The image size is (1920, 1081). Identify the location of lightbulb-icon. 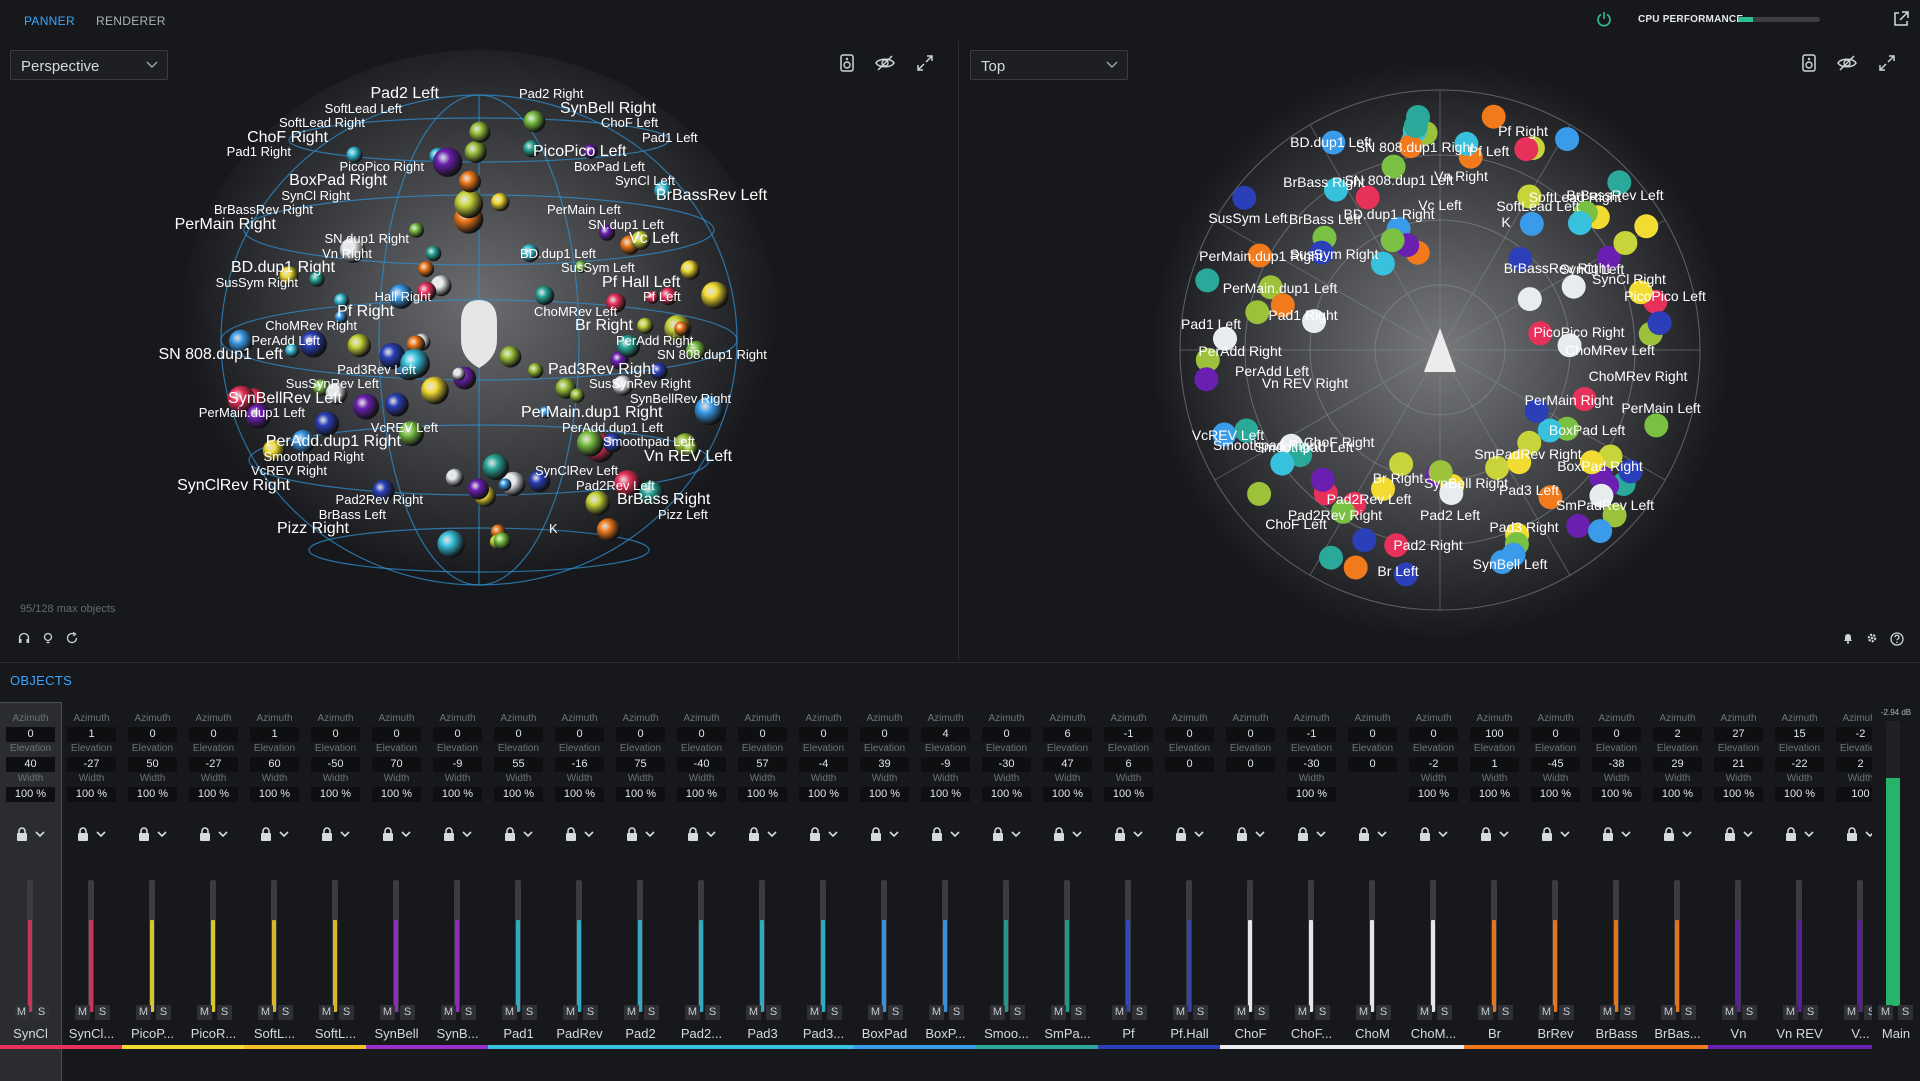
(48, 638).